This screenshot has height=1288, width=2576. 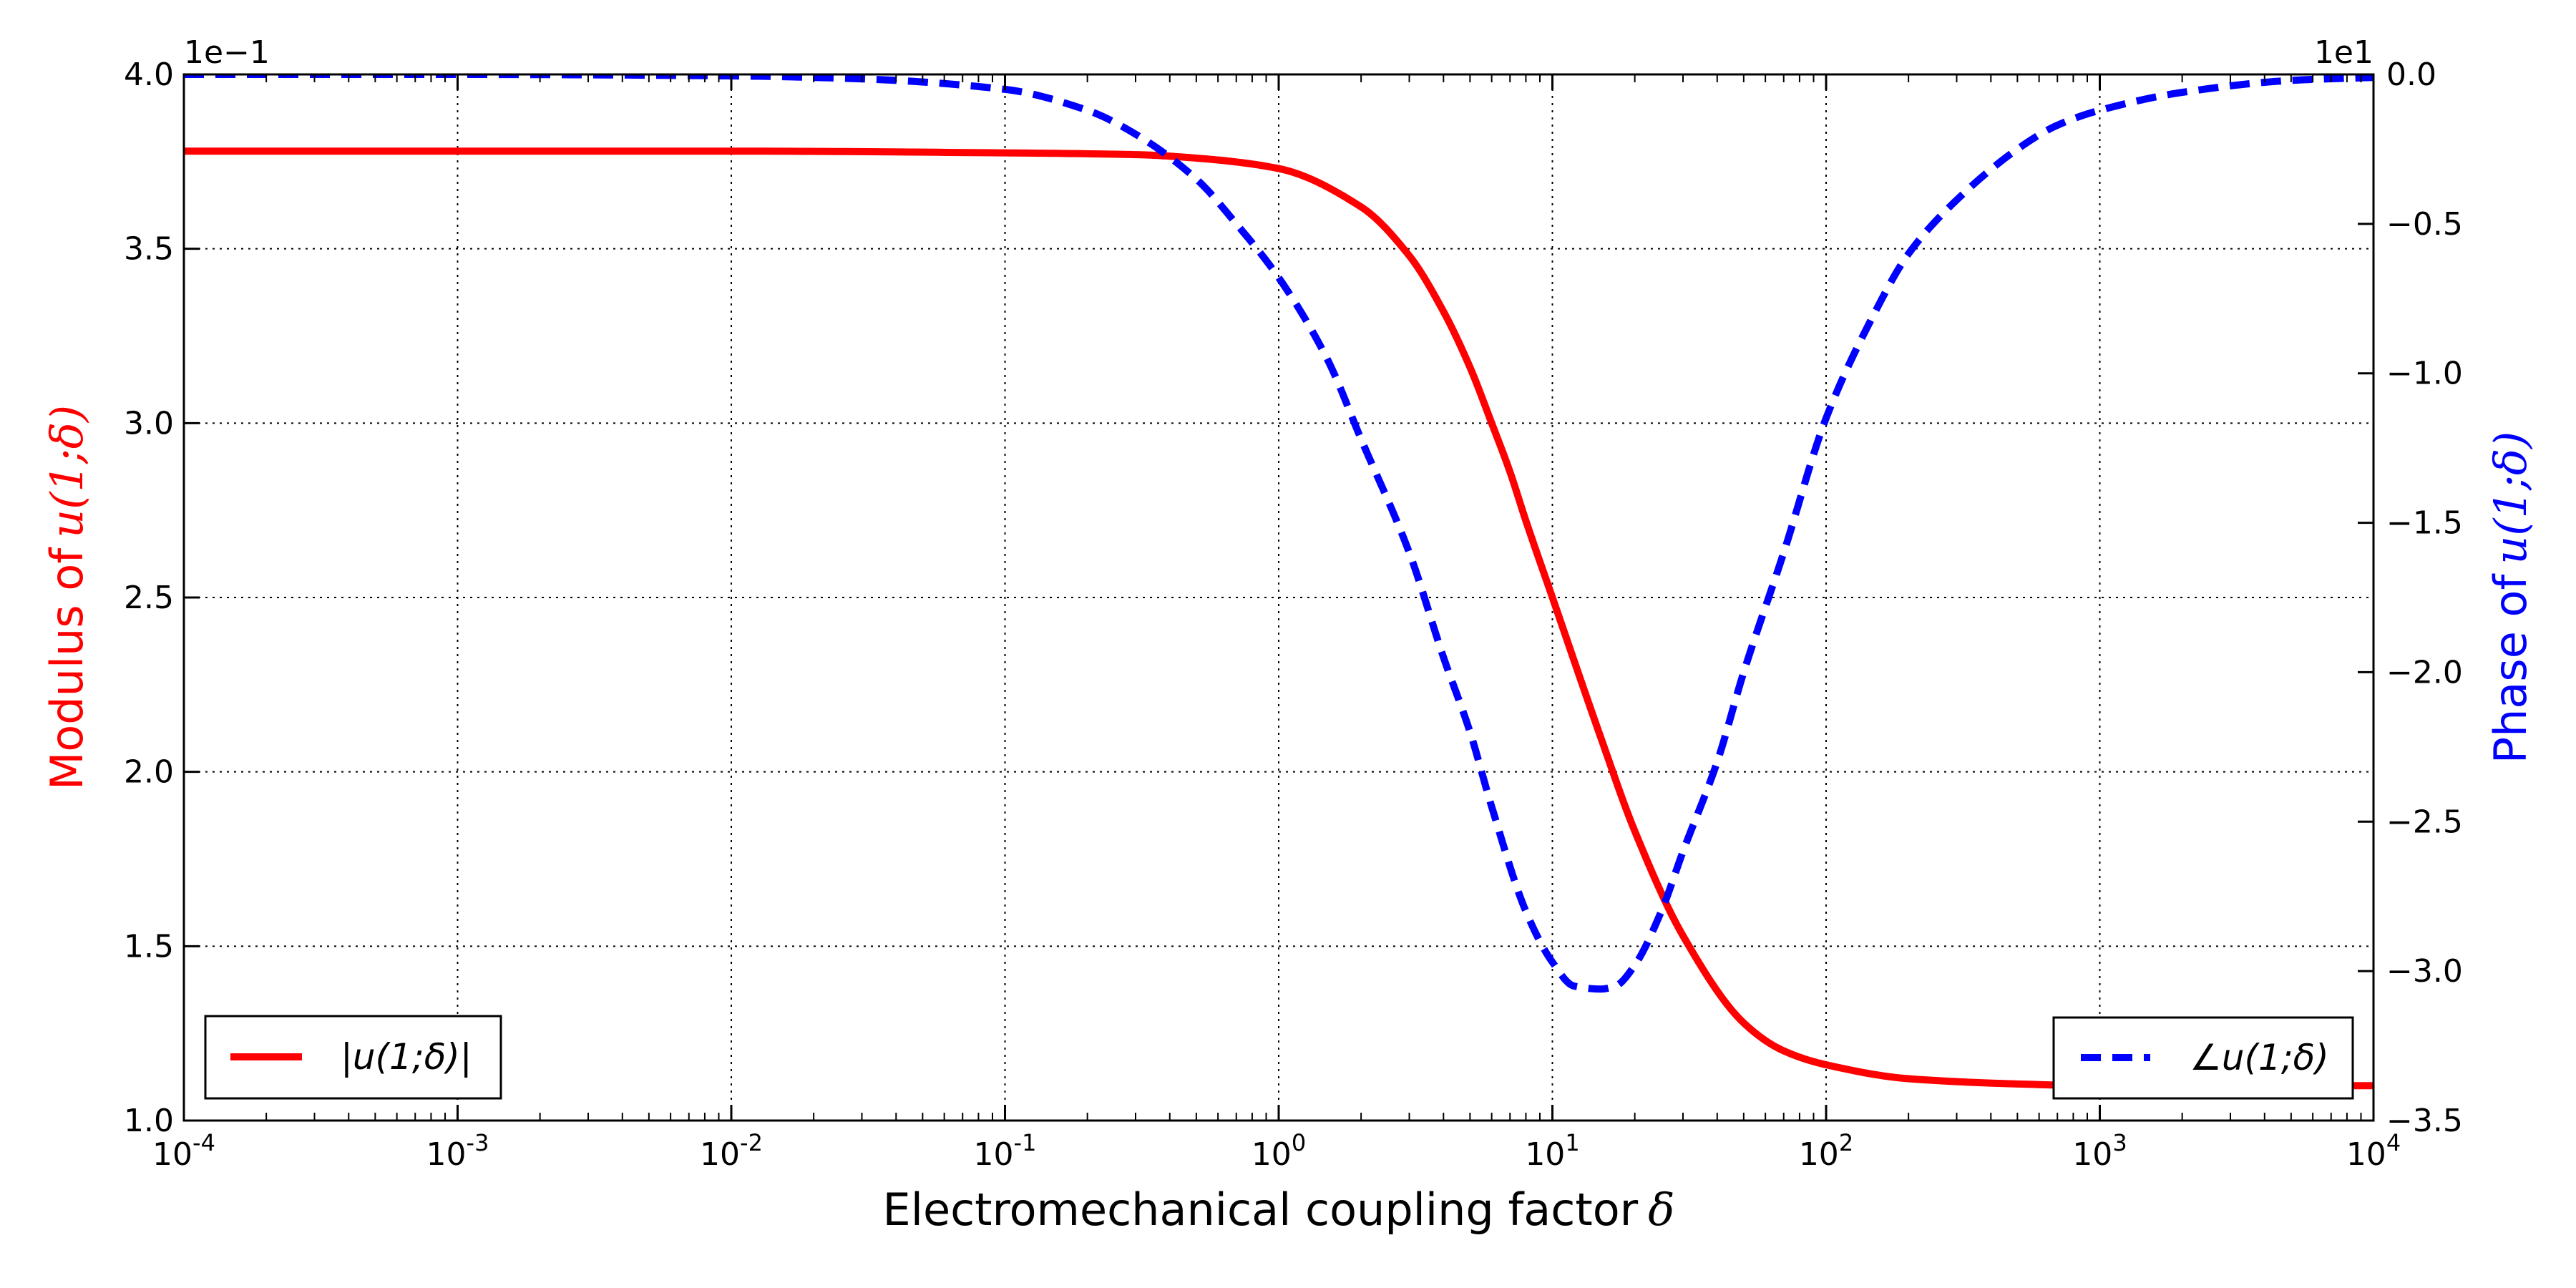 I want to click on x-tick-label: 10², so click(x=1826, y=1151).